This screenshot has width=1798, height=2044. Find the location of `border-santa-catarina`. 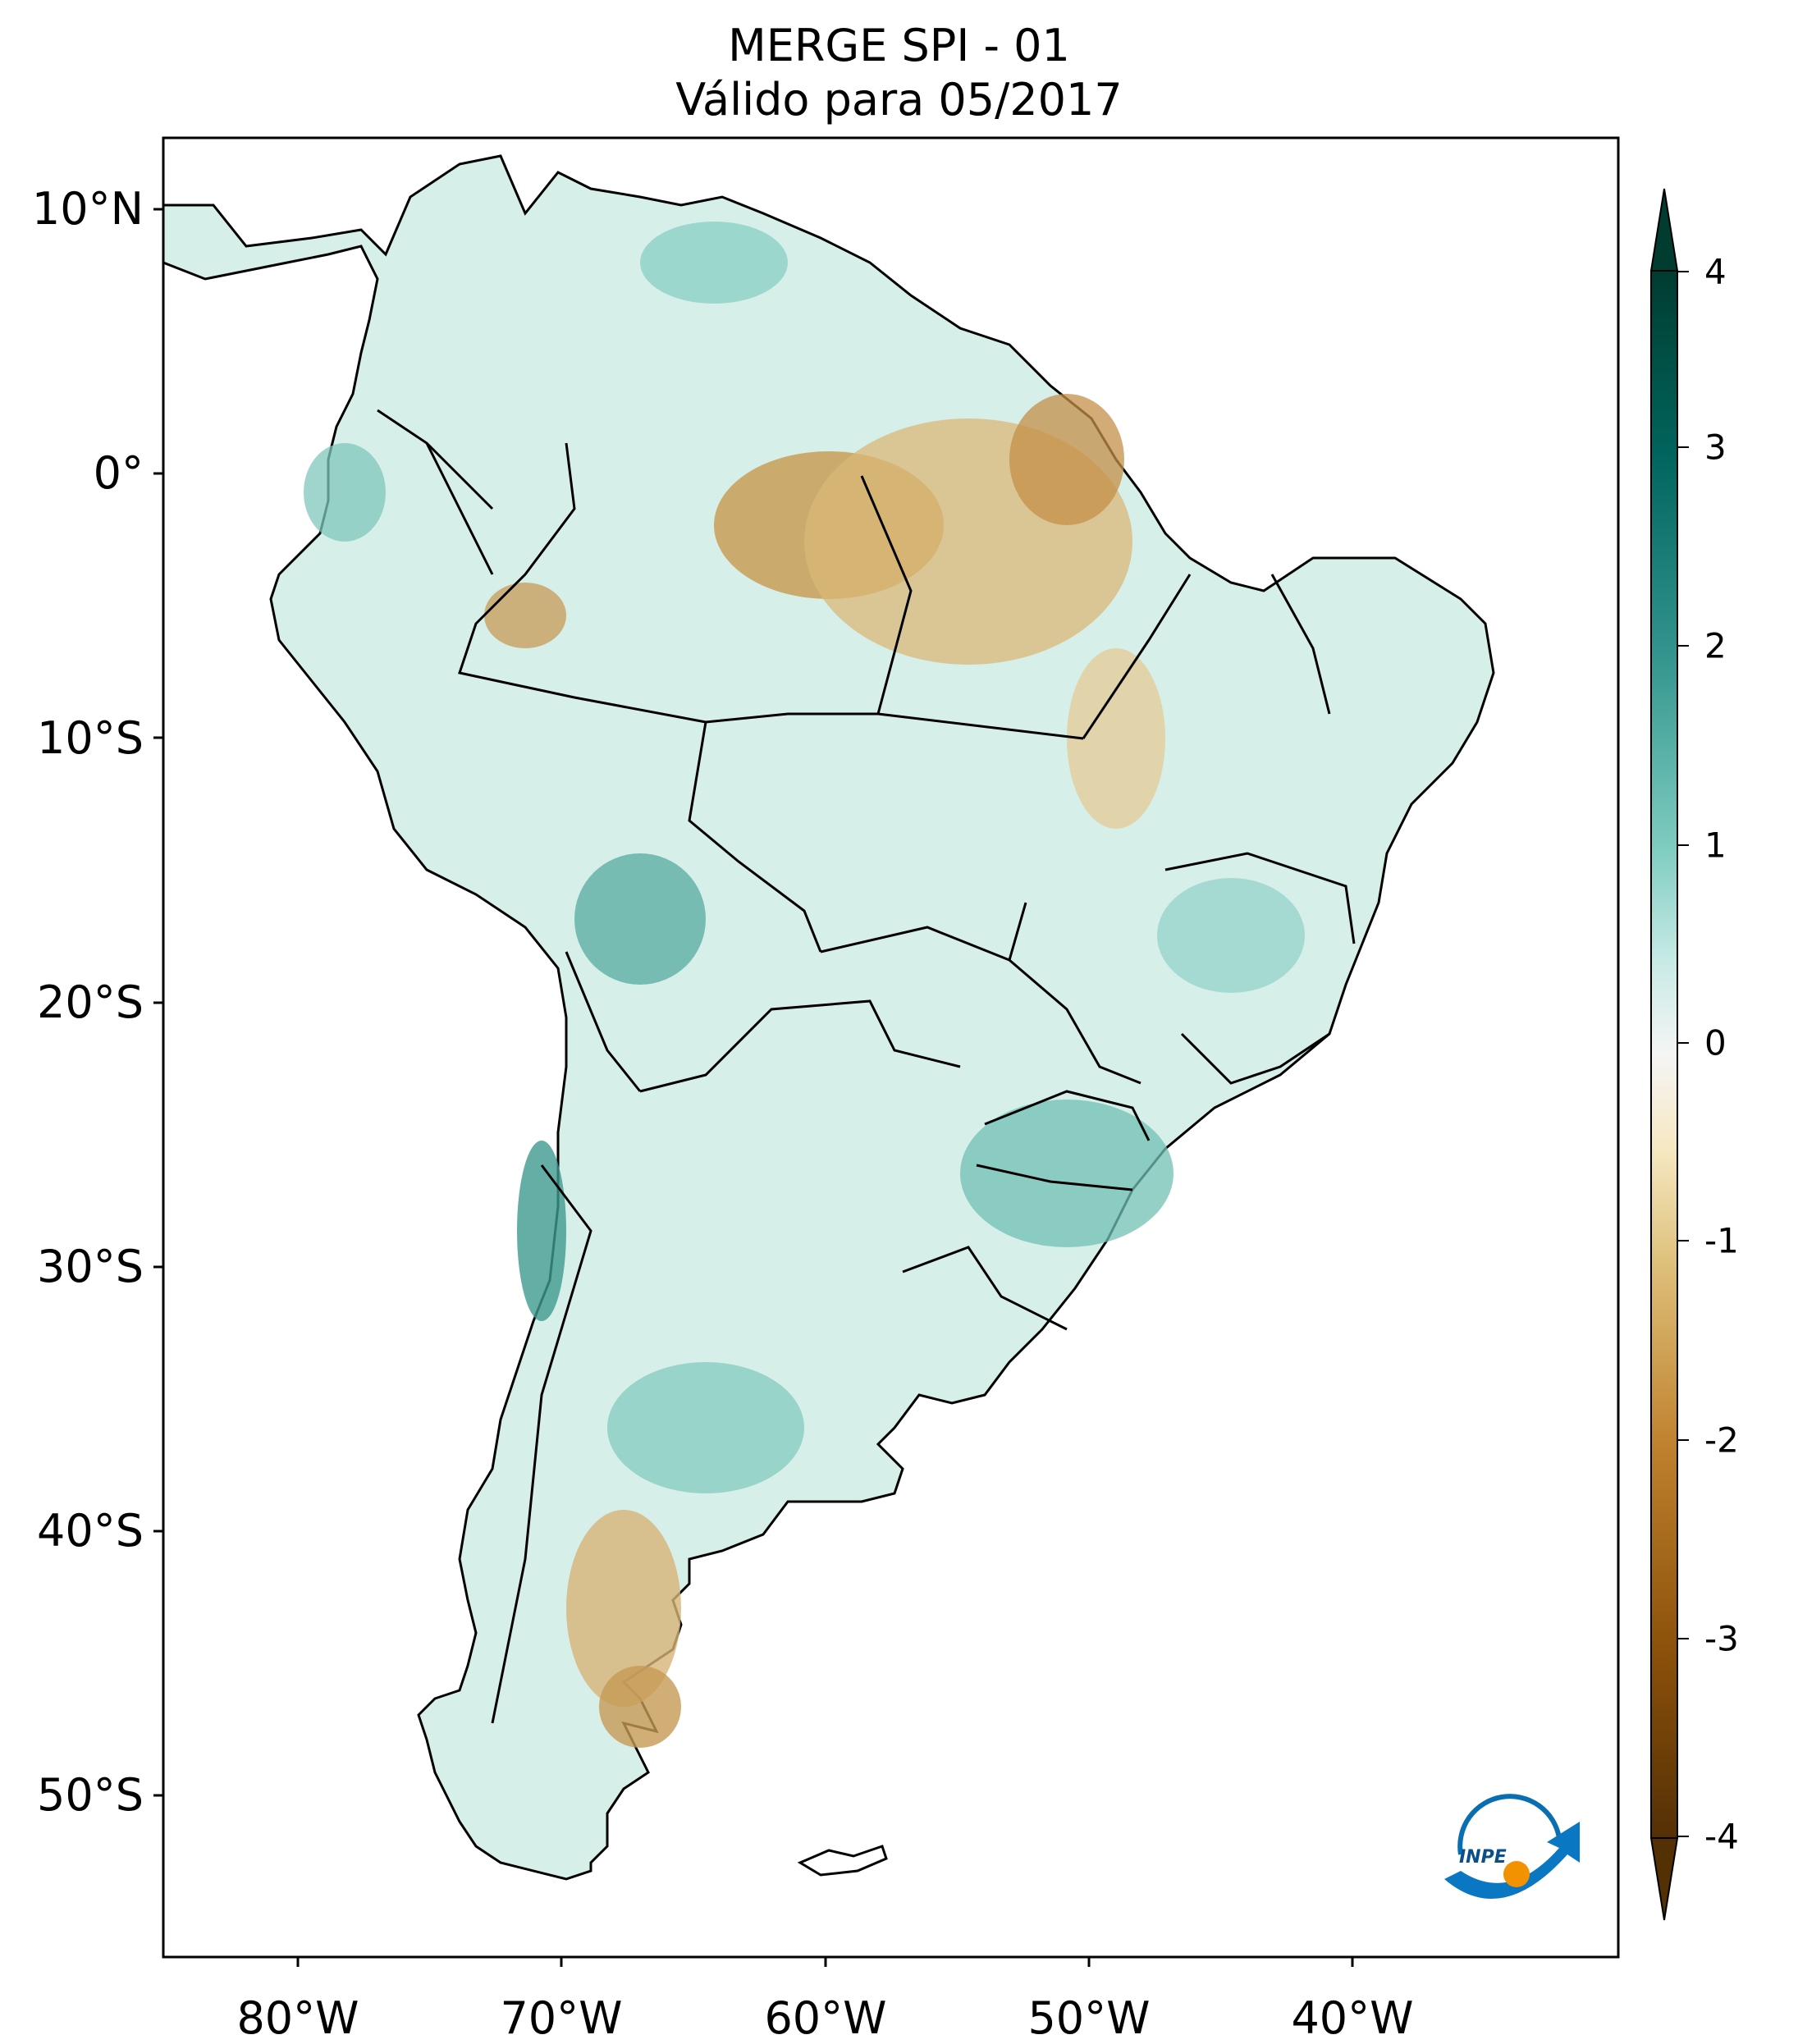

border-santa-catarina is located at coordinates (1054, 1177).